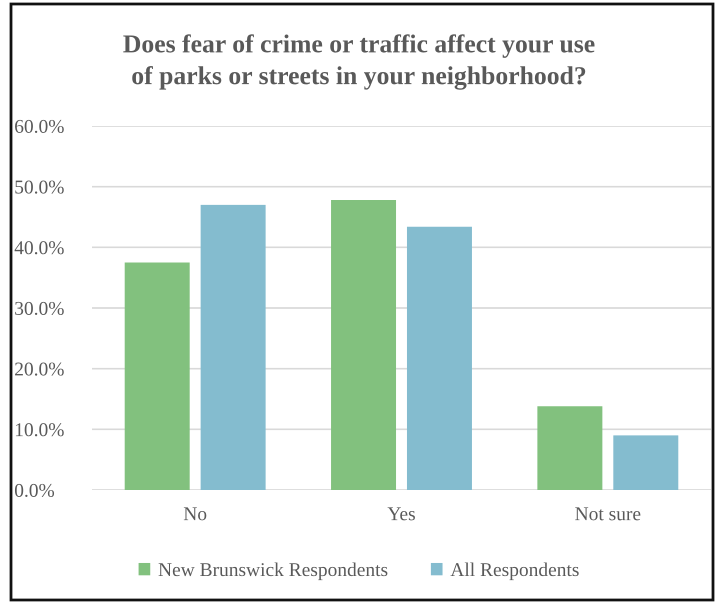  Describe the element at coordinates (195, 513) in the screenshot. I see `x-tick-label: No` at that location.